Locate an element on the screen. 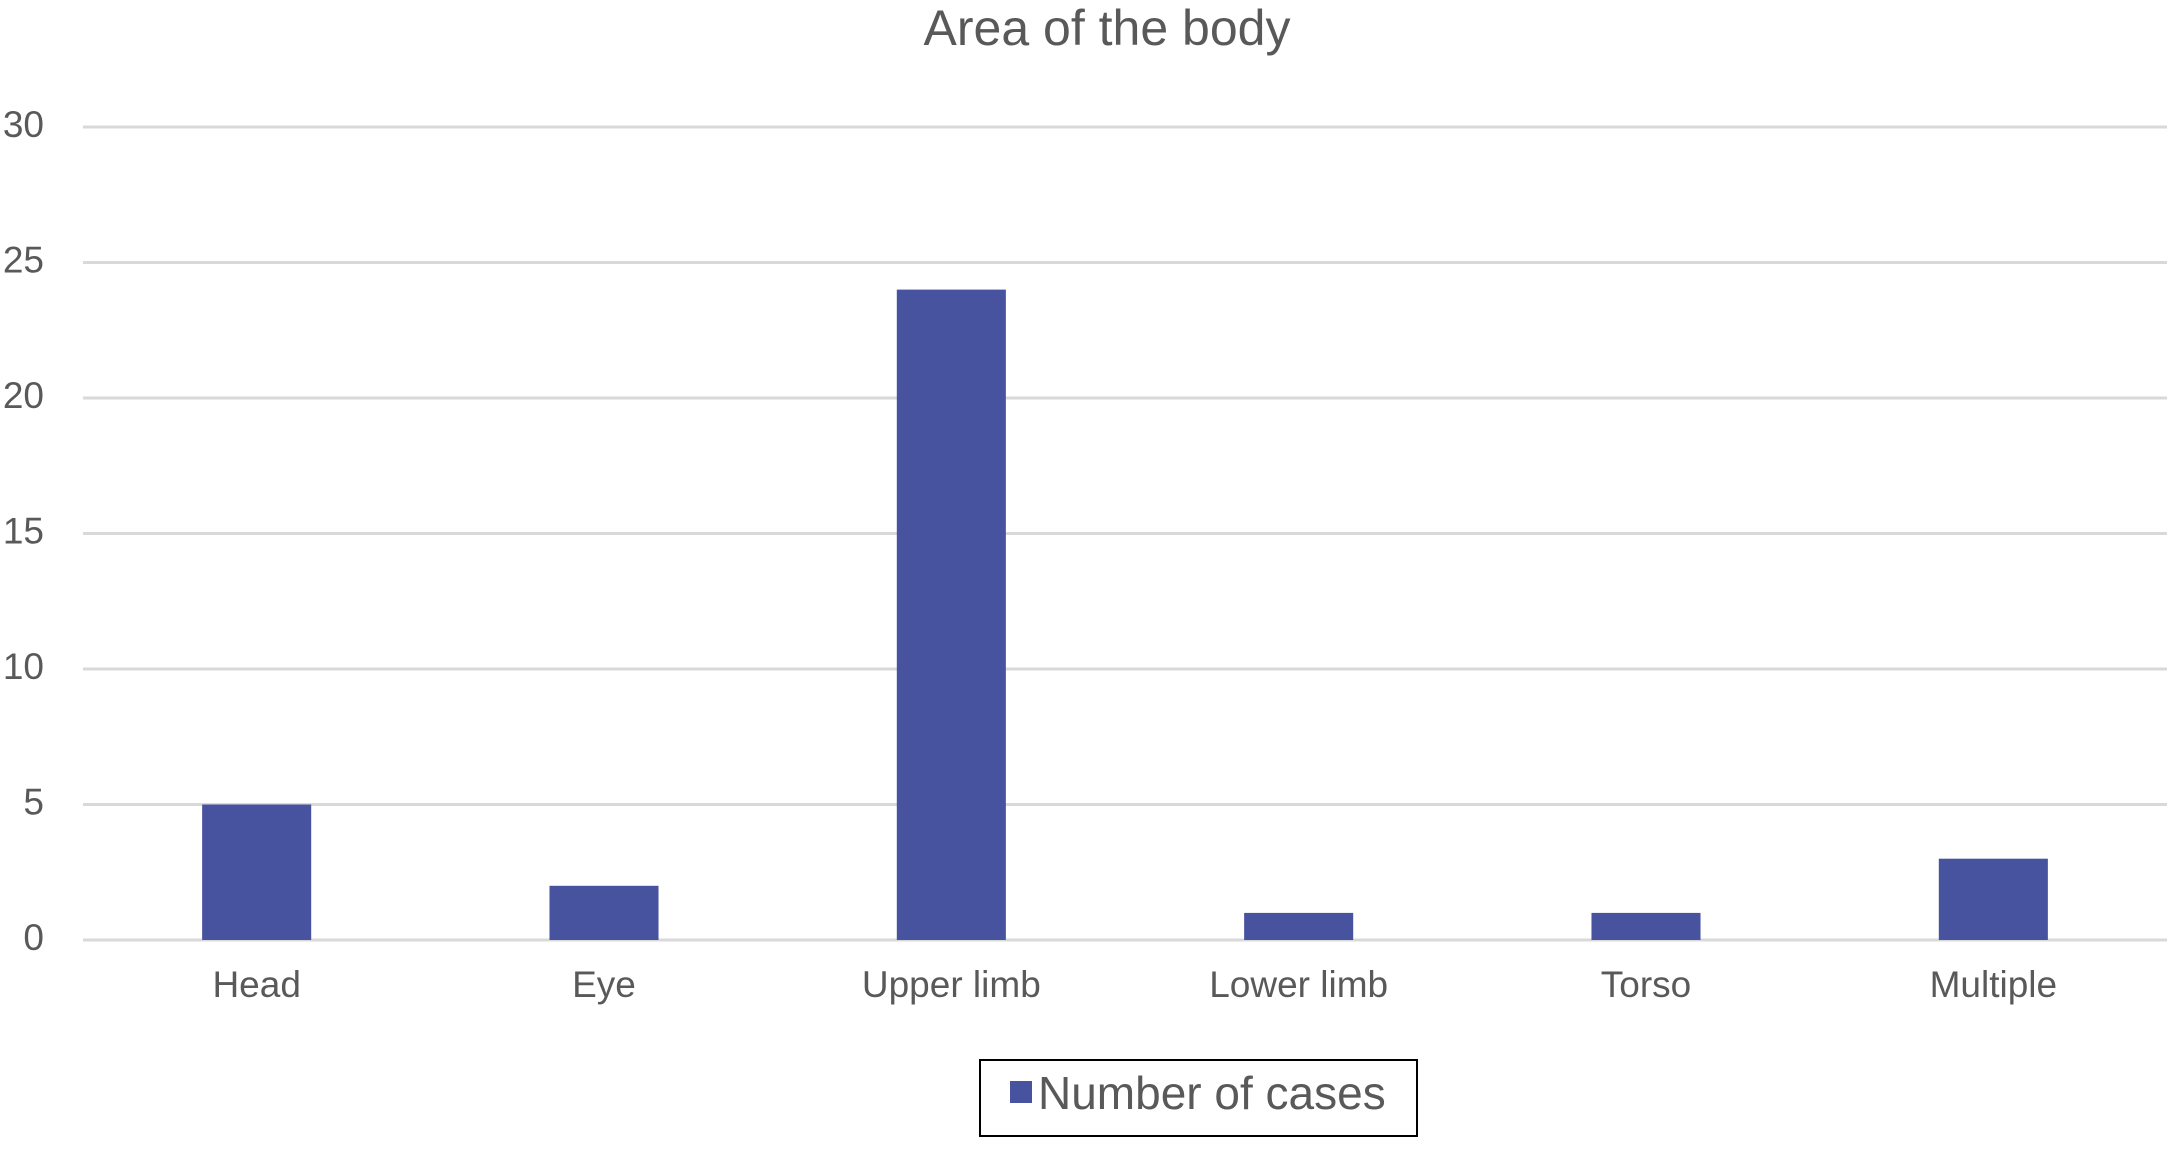  y-tick-label: 0 is located at coordinates (33, 937).